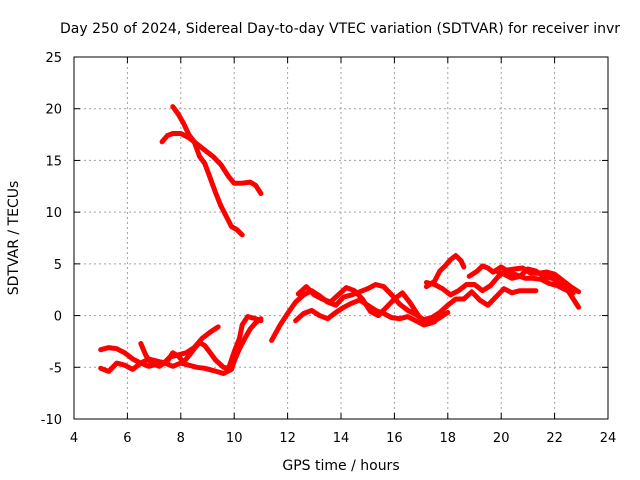 The height and width of the screenshot is (480, 640). I want to click on x-tick-label: 6, so click(127, 438).